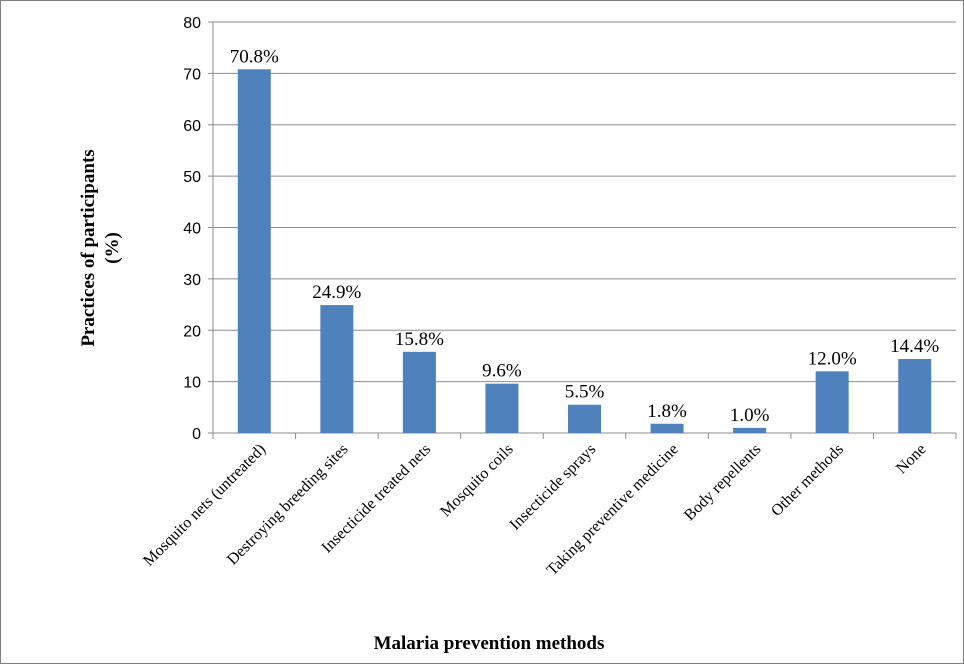  What do you see at coordinates (192, 23) in the screenshot?
I see `y-tick-label: 80` at bounding box center [192, 23].